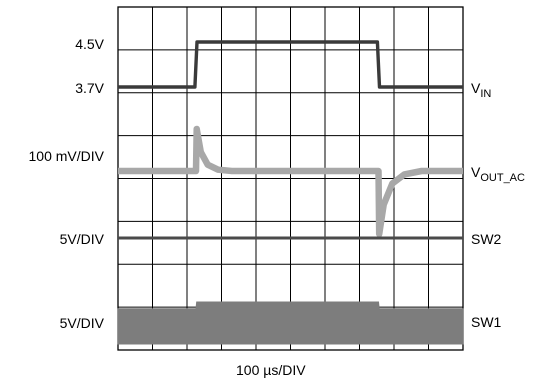 Image resolution: width=555 pixels, height=381 pixels. What do you see at coordinates (81, 323) in the screenshot?
I see `sw1-scale-label: 5V/DIV` at bounding box center [81, 323].